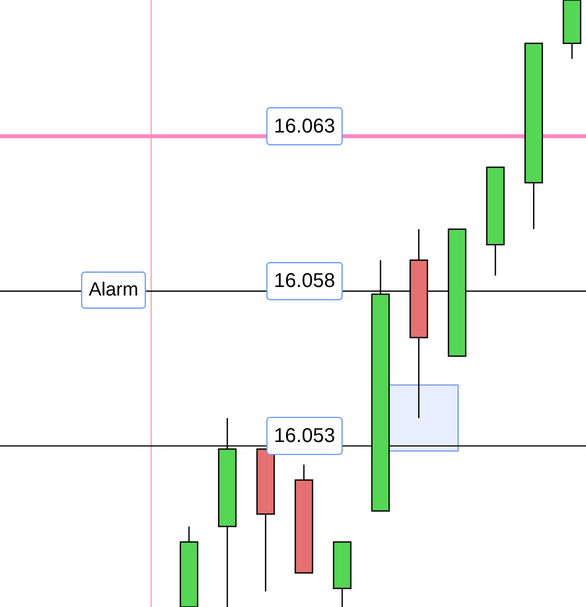 This screenshot has height=607, width=586. What do you see at coordinates (305, 126) in the screenshot?
I see `ref-line-label: 16.063` at bounding box center [305, 126].